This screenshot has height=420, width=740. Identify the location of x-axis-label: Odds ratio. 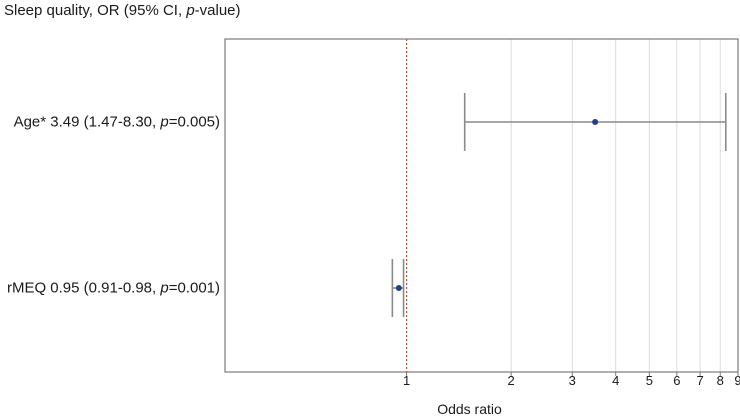
(469, 409).